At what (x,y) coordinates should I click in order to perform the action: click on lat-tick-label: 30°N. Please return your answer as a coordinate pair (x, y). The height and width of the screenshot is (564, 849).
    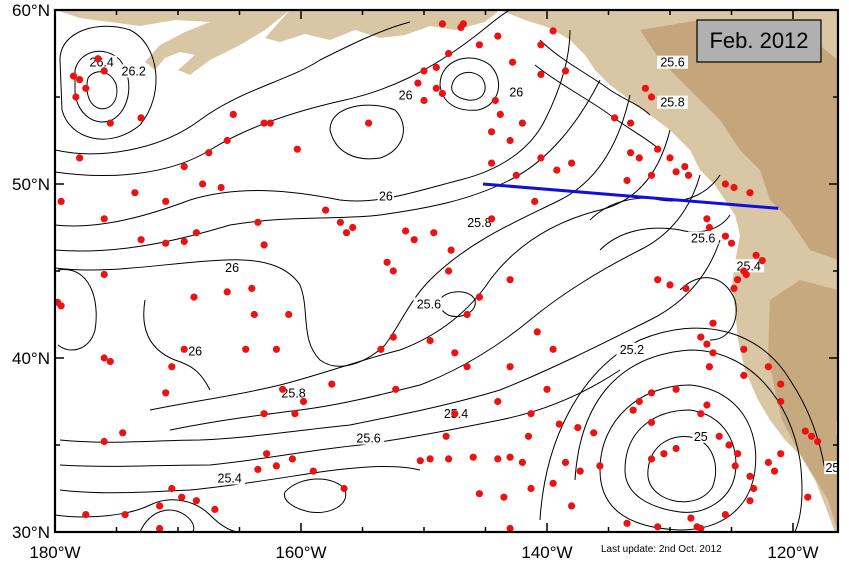
    Looking at the image, I should click on (31, 532).